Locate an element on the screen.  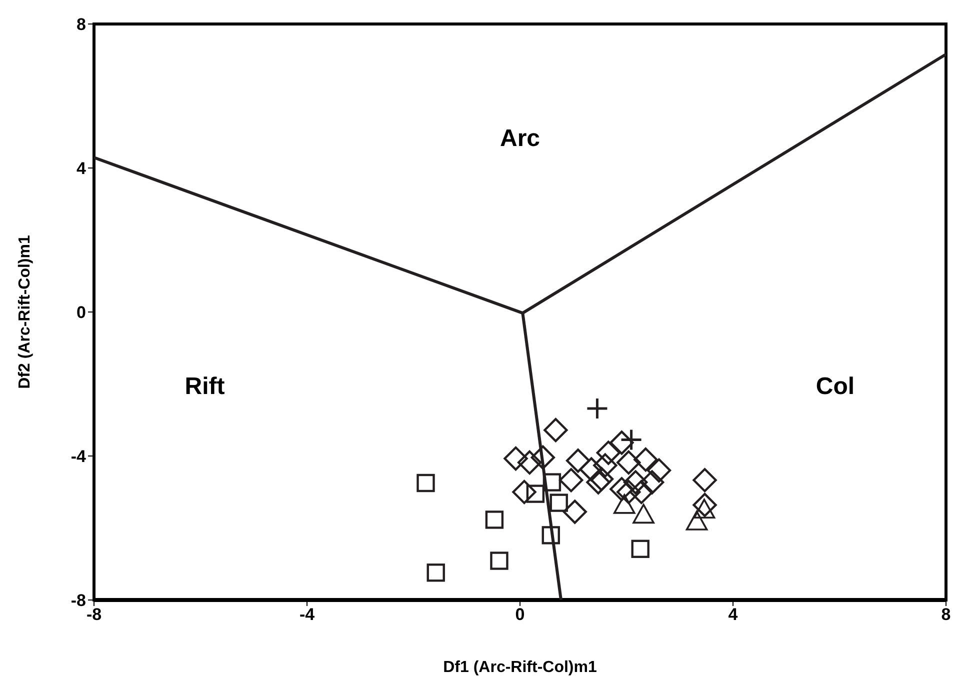
x-tick-label: -4 is located at coordinates (307, 614).